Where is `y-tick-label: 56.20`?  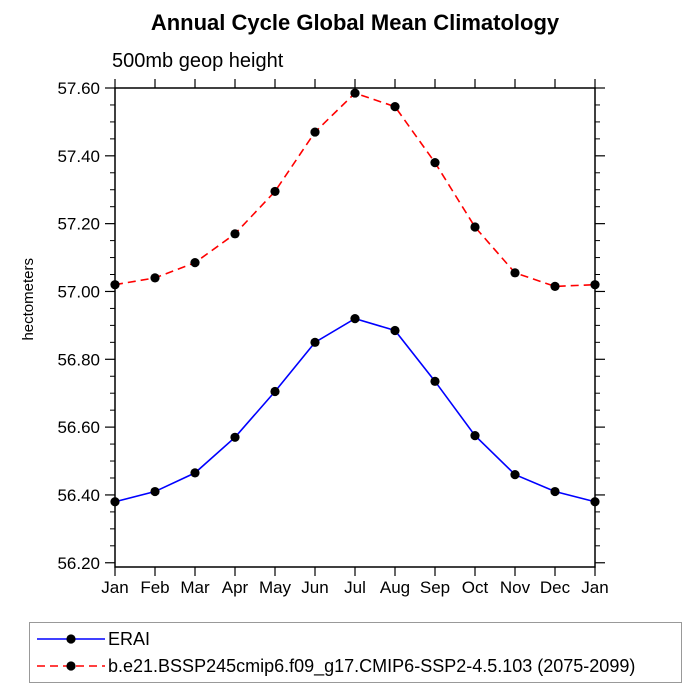 y-tick-label: 56.20 is located at coordinates (78, 563).